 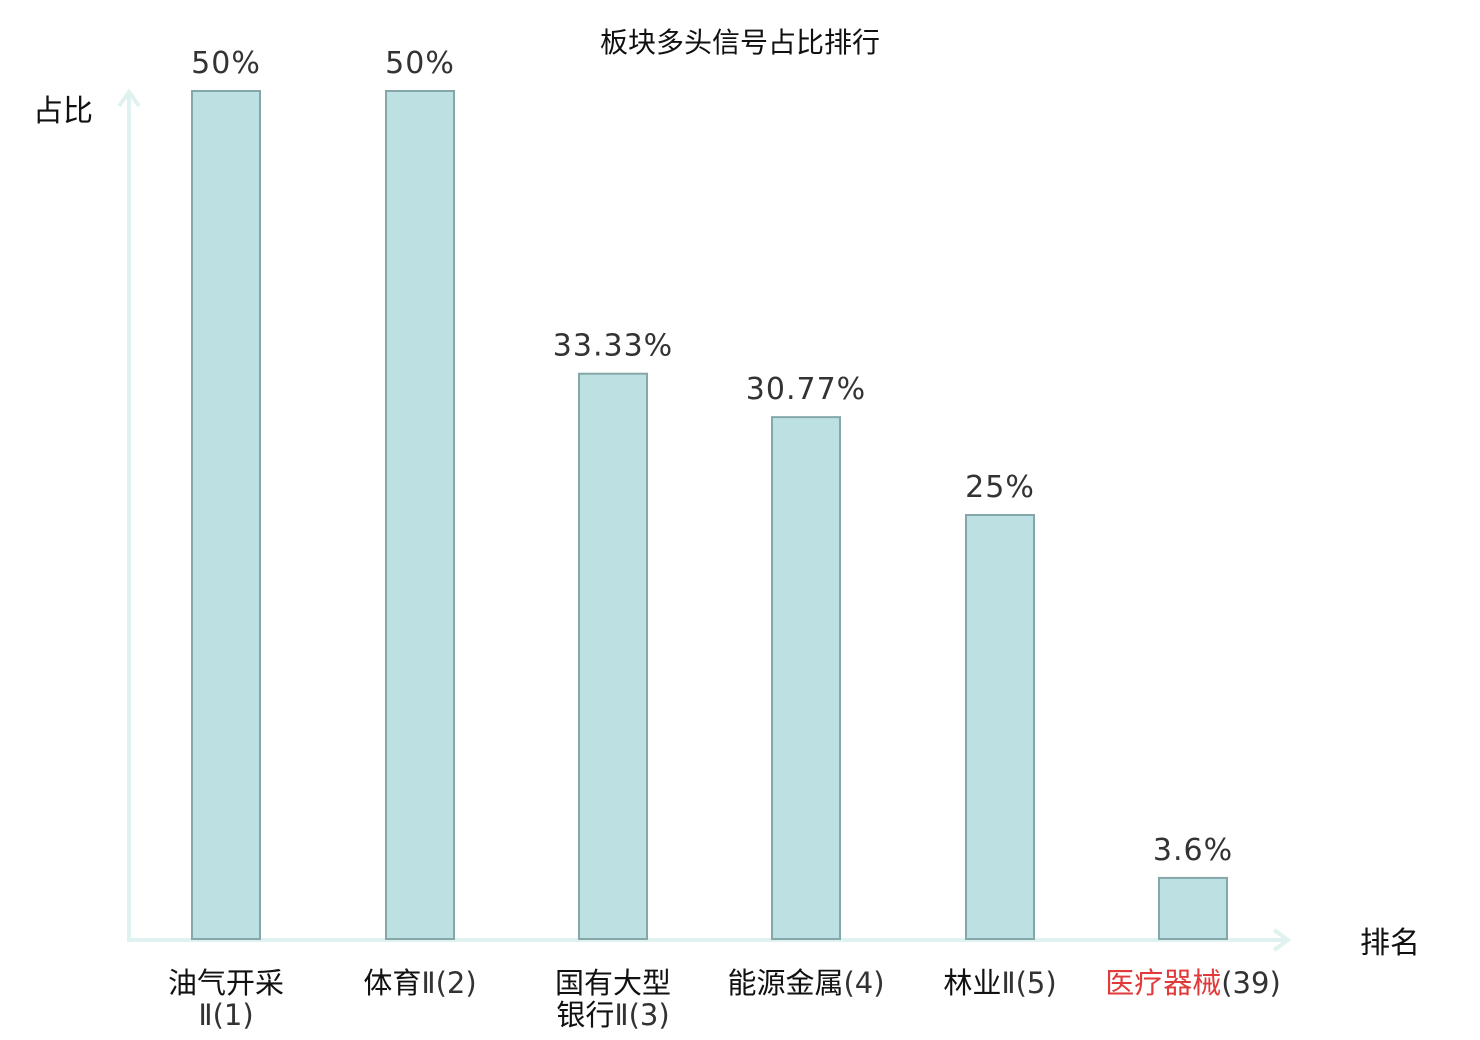 I want to click on category-label-name: 银行, so click(x=585, y=1015).